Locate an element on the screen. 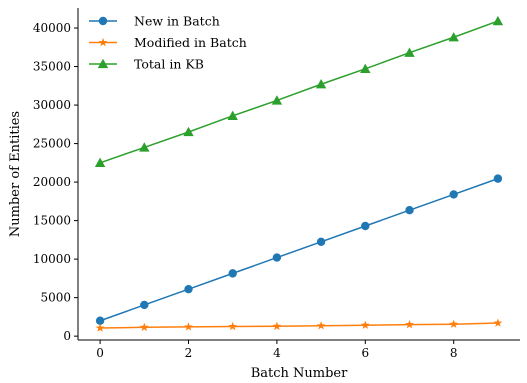 The image size is (527, 383). x-axis-label: Batch Number is located at coordinates (299, 373).